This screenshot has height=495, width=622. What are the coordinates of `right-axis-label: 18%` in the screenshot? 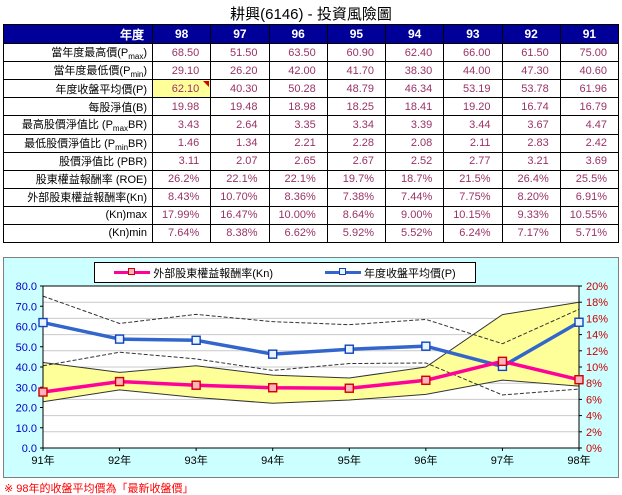 It's located at (597, 303).